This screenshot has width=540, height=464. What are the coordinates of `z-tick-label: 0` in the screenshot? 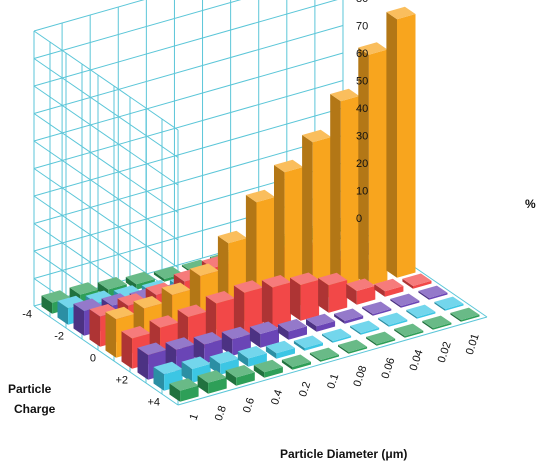 It's located at (359, 219).